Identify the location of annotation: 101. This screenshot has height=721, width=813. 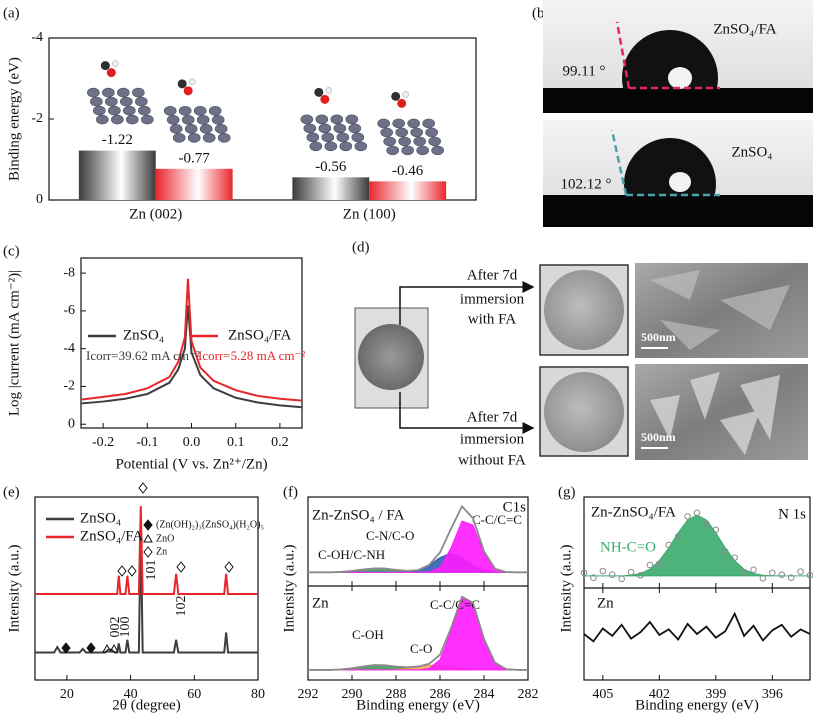
(151, 570).